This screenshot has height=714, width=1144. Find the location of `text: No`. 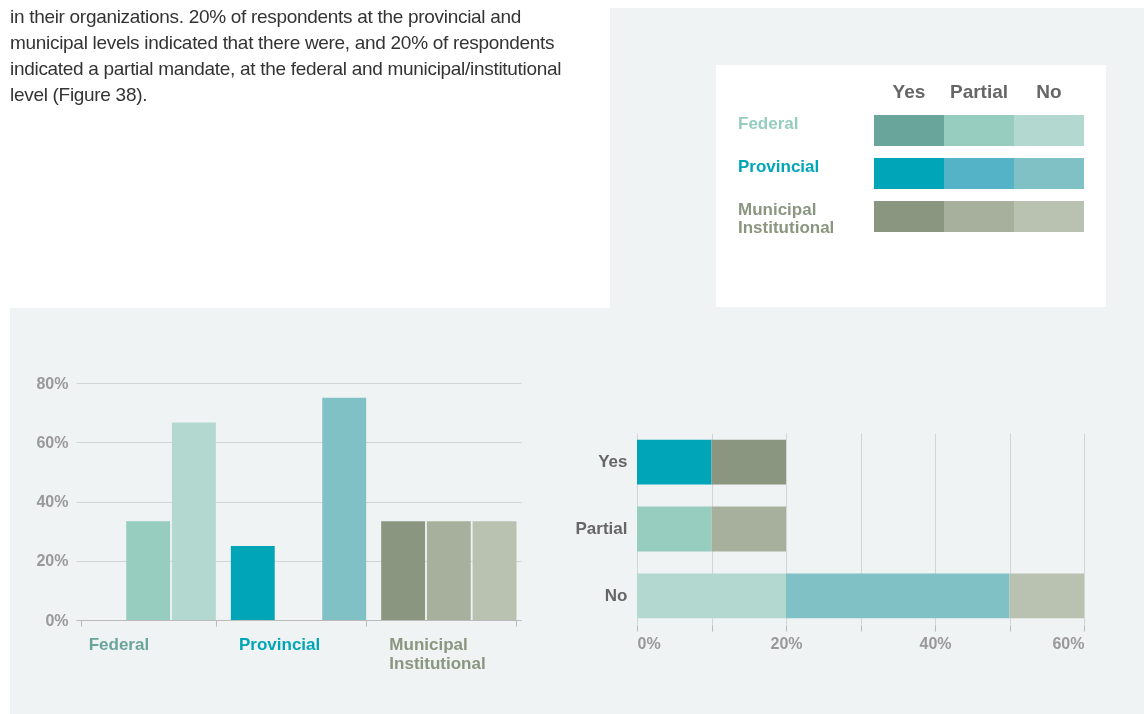

text: No is located at coordinates (1049, 92).